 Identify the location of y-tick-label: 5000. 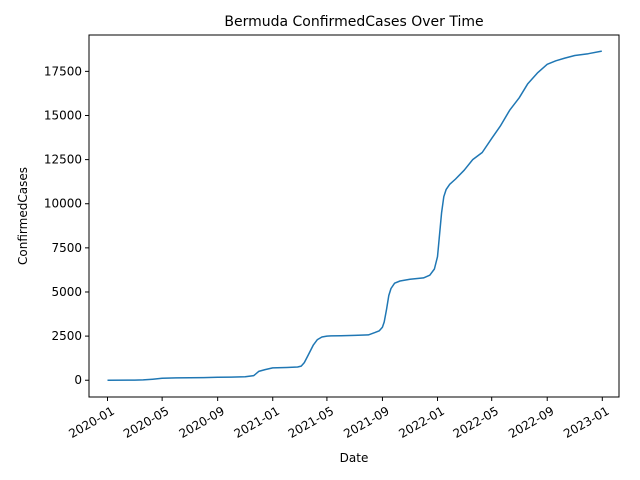
(66, 292).